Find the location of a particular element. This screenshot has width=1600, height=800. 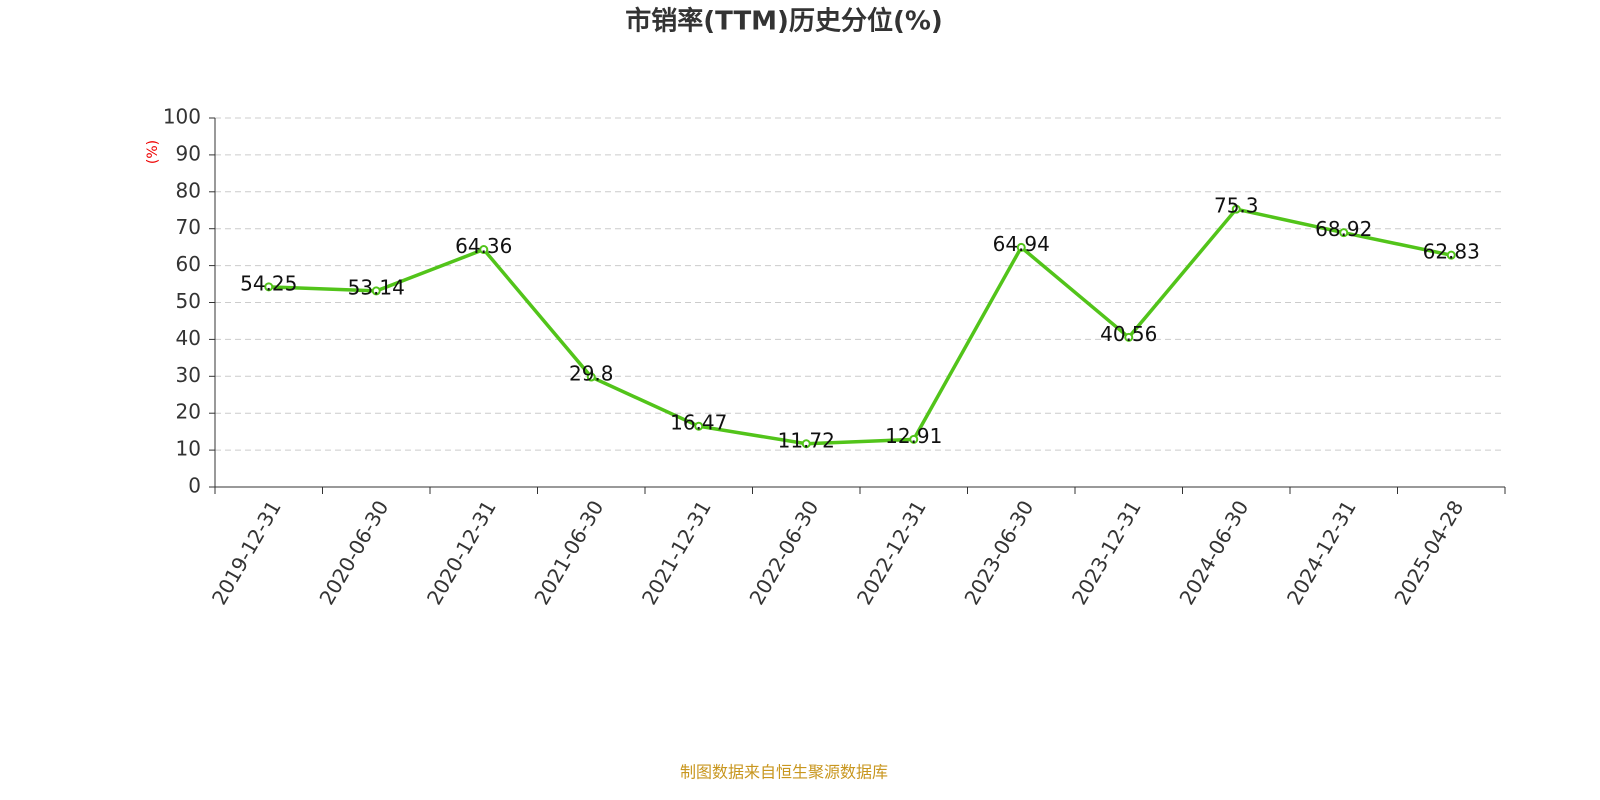

chart-title: 市销率(TTM)历史分位(%) is located at coordinates (784, 21).